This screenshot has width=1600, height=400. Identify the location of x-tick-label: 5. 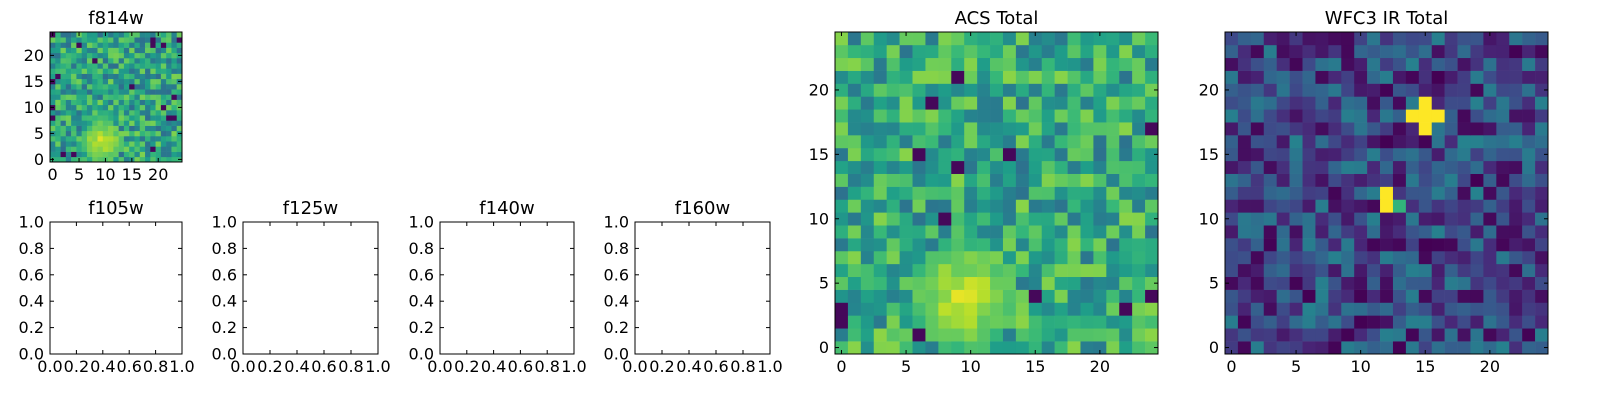
(79, 174).